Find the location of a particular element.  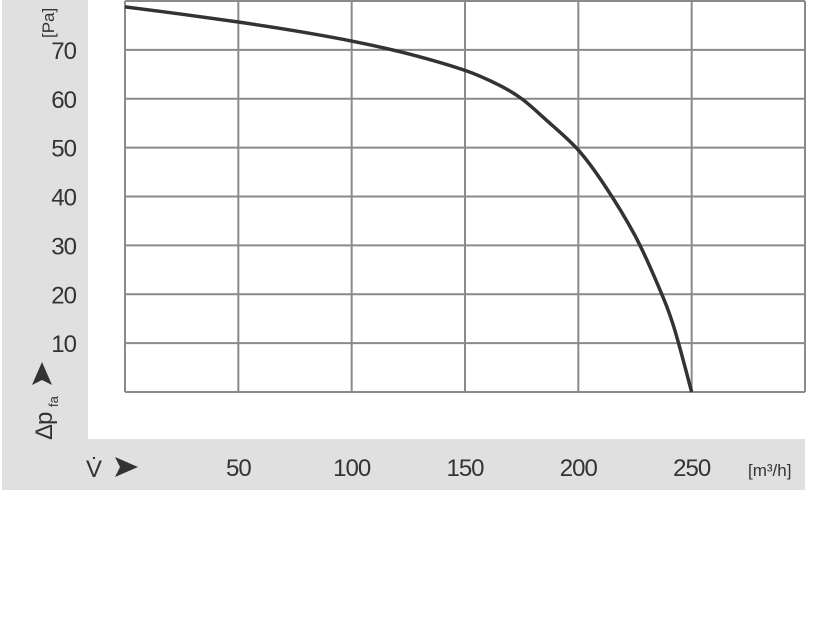

x-tick-labels: 50 100 150 200 250 is located at coordinates (469, 468).